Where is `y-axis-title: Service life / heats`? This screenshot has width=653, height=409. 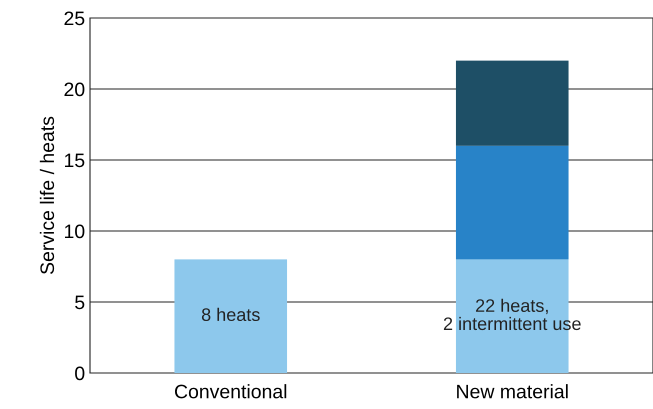
y-axis-title: Service life / heats is located at coordinates (47, 195).